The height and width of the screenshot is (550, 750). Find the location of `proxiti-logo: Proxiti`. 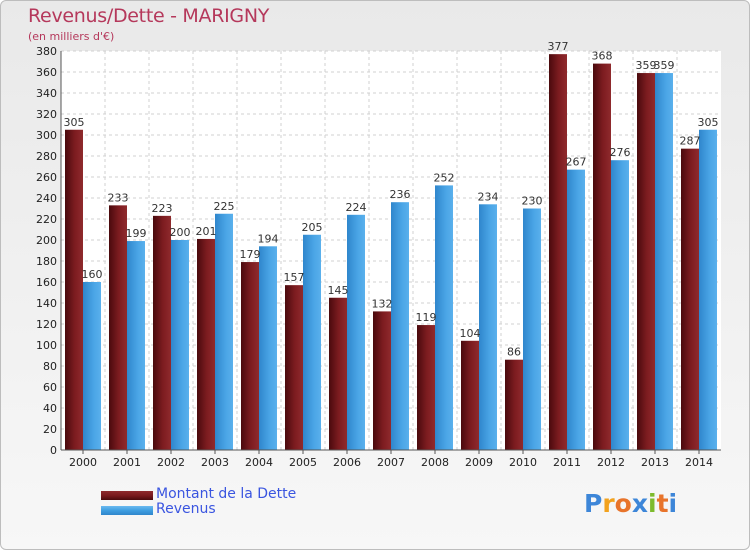

proxiti-logo: Proxiti is located at coordinates (630, 503).